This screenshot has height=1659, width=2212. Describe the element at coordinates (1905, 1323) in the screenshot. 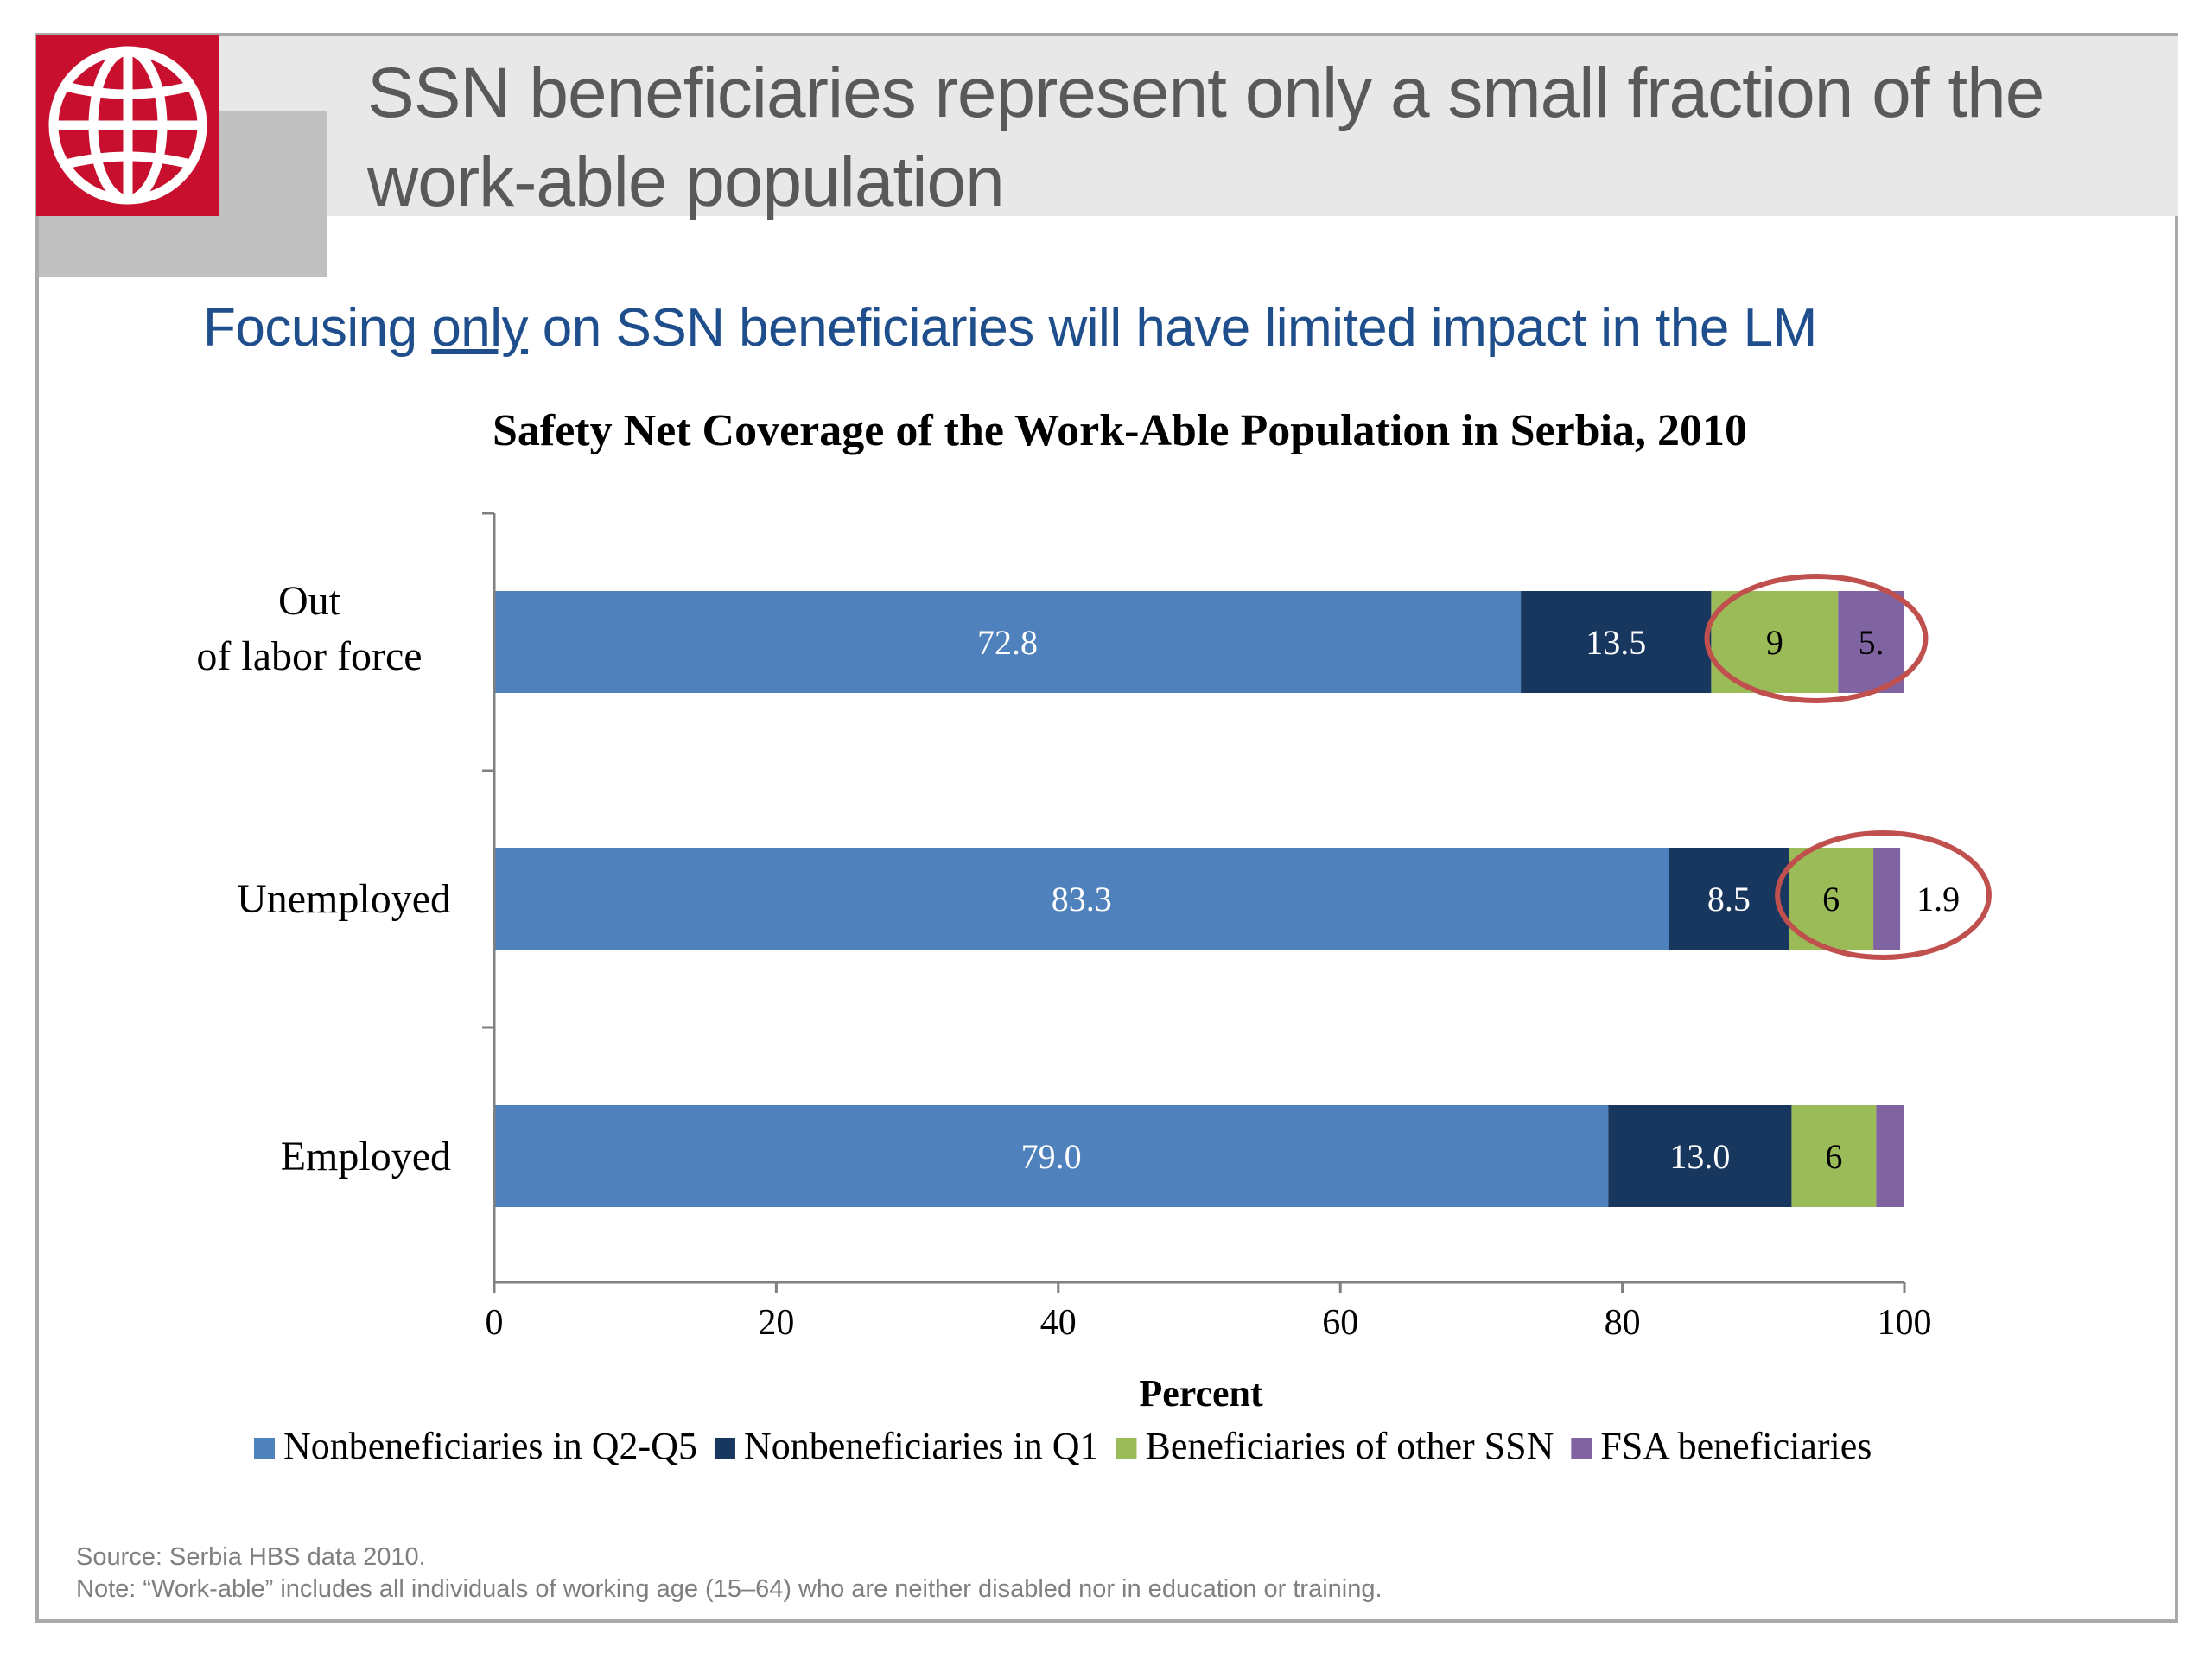

I see `x-tick-label: 100` at that location.